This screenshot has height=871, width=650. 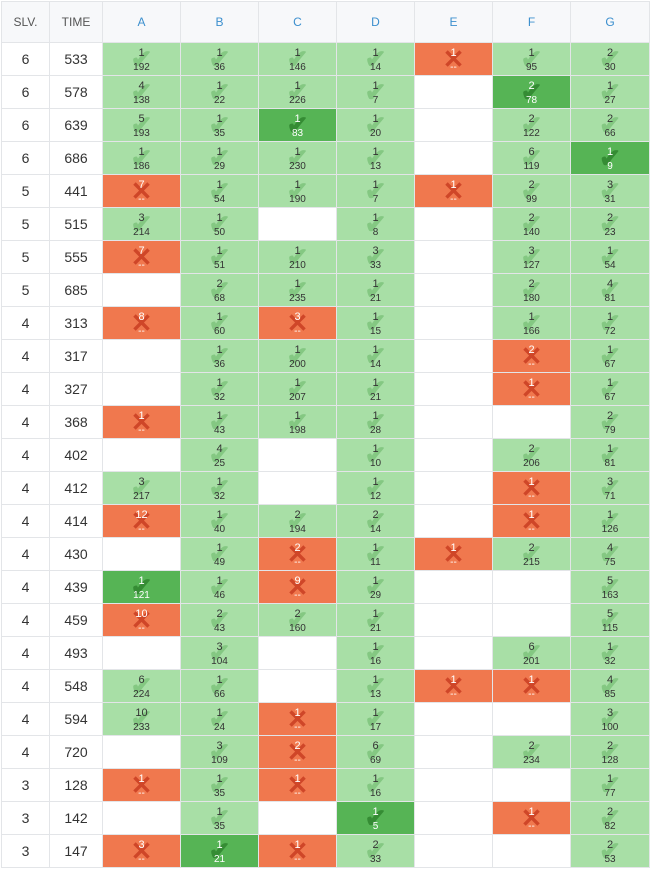 What do you see at coordinates (375, 587) in the screenshot?
I see `problem-cell-d: ✔ 1 29` at bounding box center [375, 587].